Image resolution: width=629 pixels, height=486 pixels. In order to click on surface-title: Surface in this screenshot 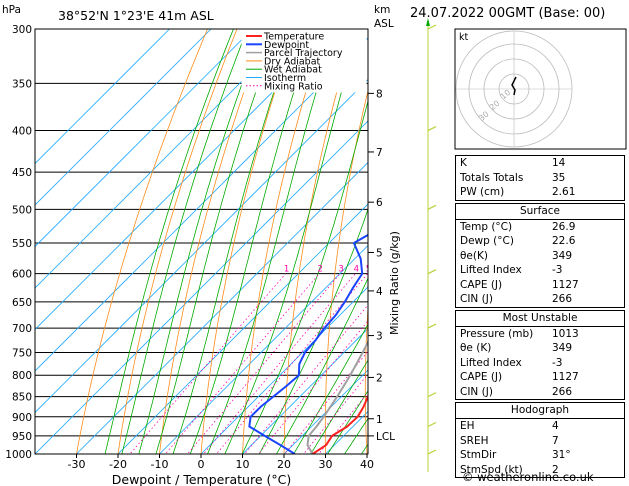, I will do `click(539, 210)`.